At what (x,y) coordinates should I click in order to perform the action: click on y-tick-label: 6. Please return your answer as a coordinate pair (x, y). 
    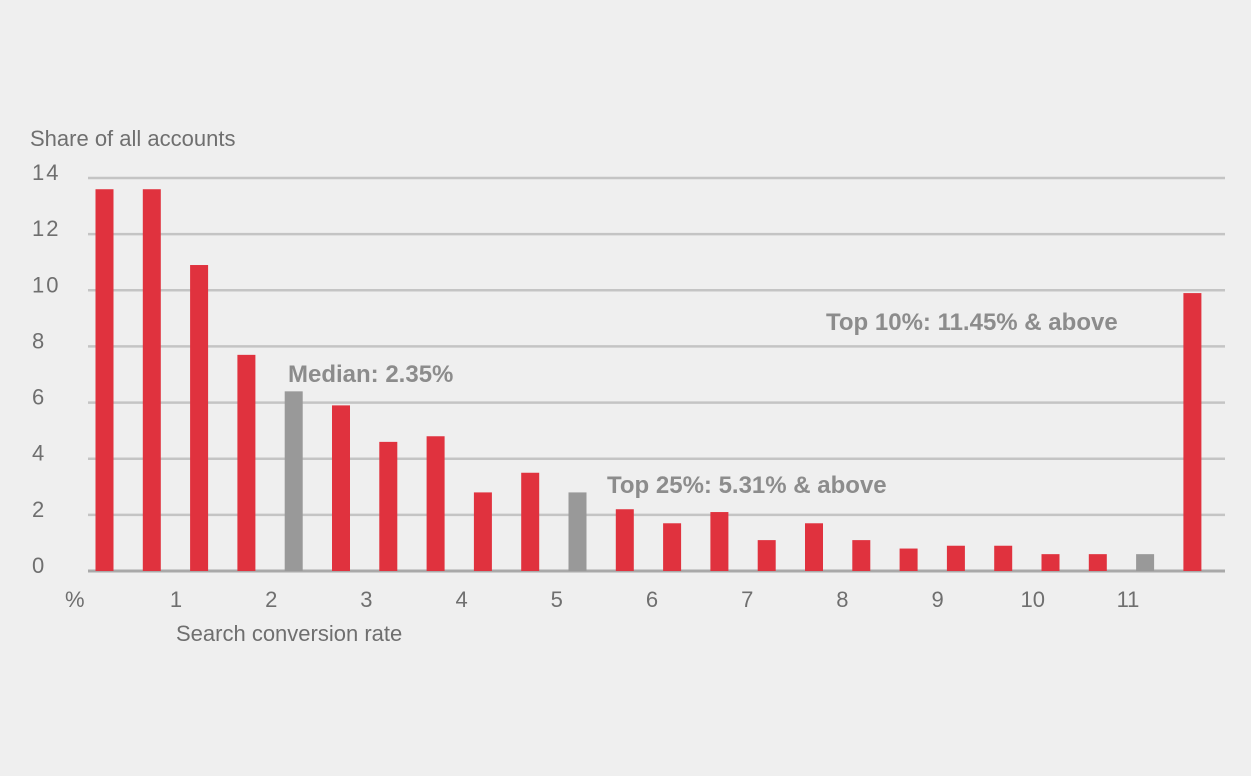
    Looking at the image, I should click on (39, 397).